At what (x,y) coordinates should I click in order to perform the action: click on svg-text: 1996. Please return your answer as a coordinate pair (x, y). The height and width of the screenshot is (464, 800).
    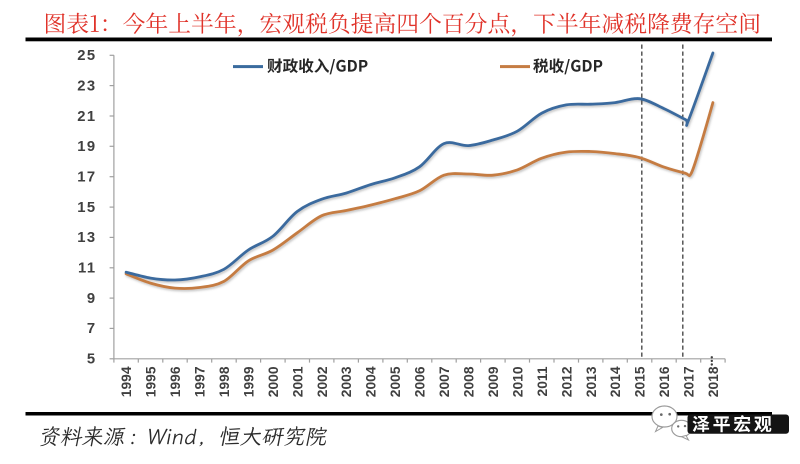
    Looking at the image, I should click on (175, 381).